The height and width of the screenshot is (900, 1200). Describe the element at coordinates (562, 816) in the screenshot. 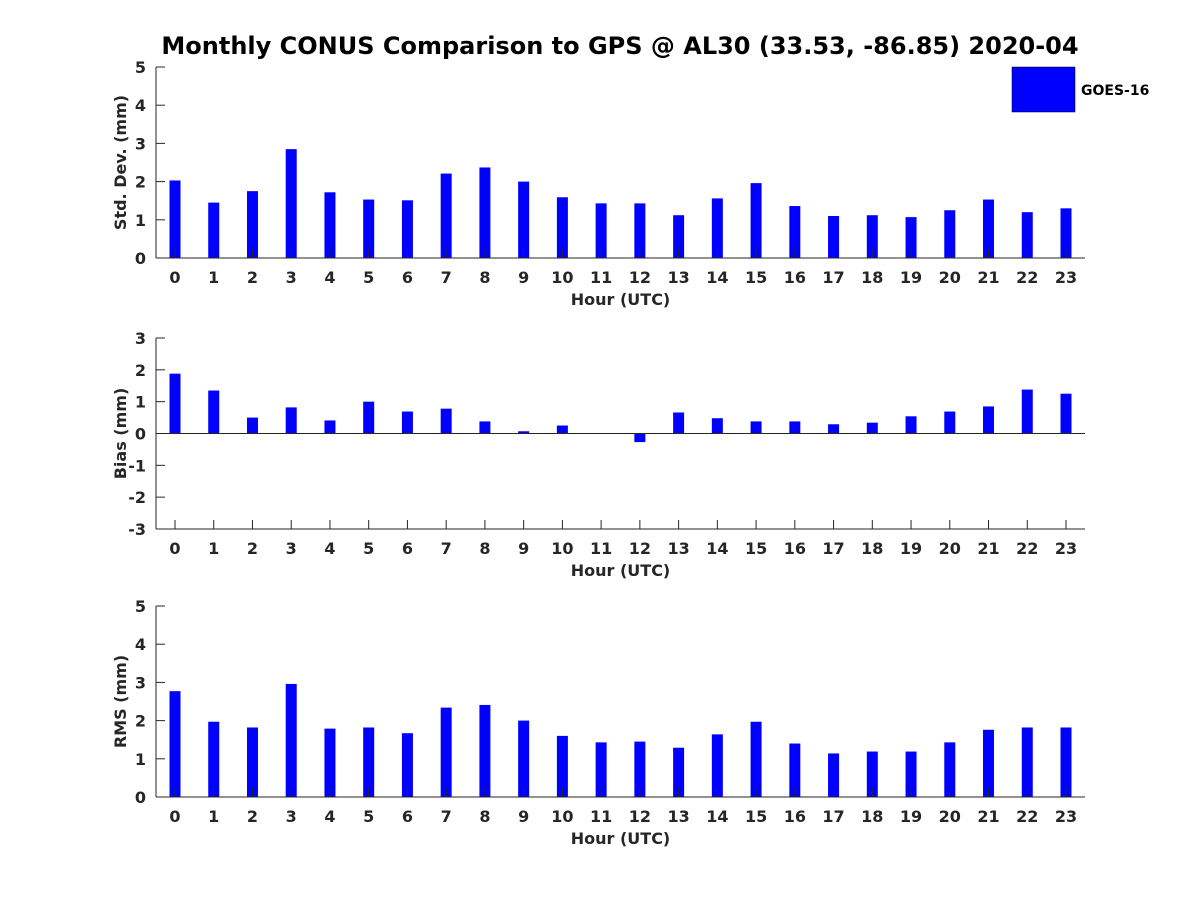

I see `rms-x-tick-label: 10` at that location.